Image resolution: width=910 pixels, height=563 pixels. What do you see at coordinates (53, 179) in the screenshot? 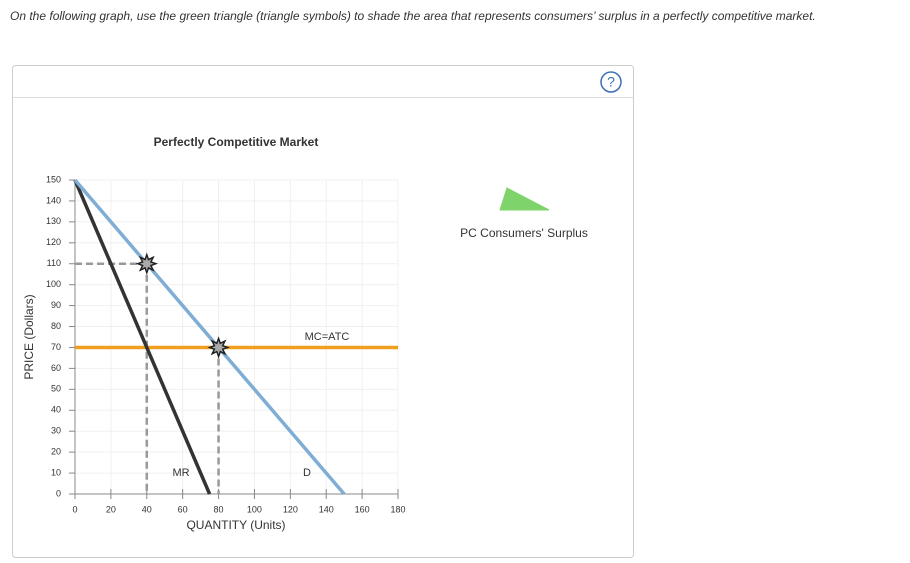
I see `y-tick-label: 150` at bounding box center [53, 179].